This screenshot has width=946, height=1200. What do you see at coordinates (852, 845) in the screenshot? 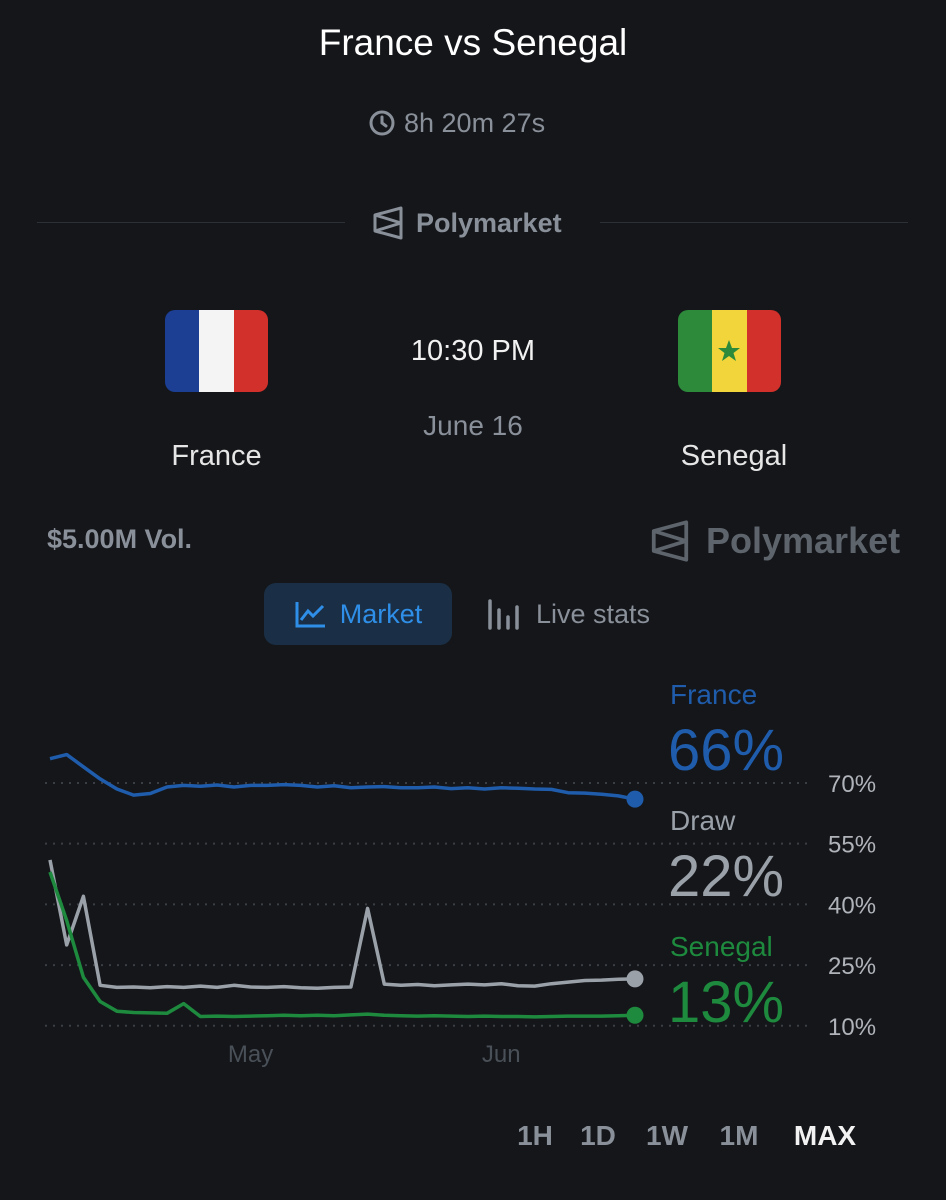
I see `y-tick-label: 55%` at bounding box center [852, 845].